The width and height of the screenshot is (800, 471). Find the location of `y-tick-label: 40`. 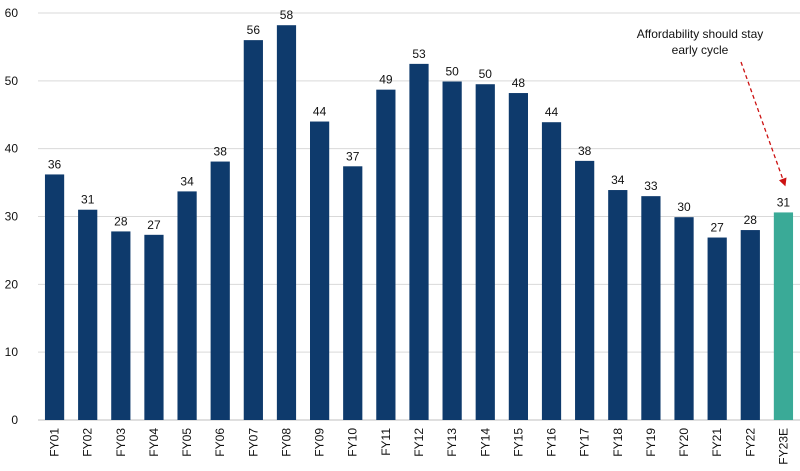

y-tick-label: 40 is located at coordinates (12, 149).